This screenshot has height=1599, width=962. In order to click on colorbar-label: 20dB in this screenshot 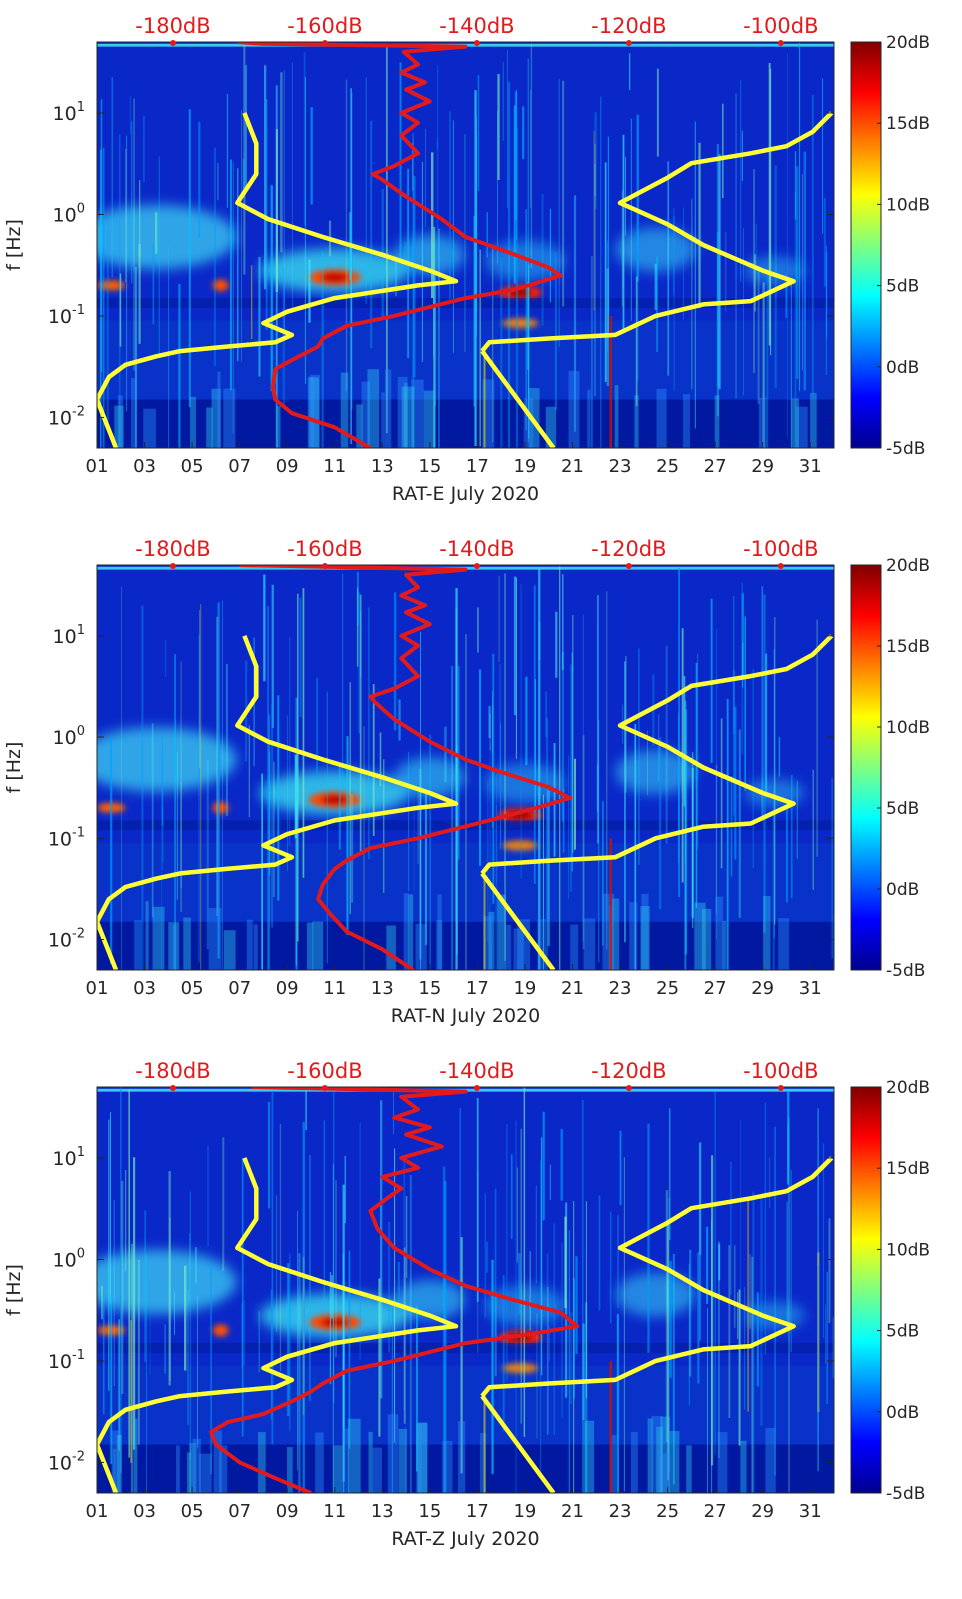, I will do `click(908, 43)`.